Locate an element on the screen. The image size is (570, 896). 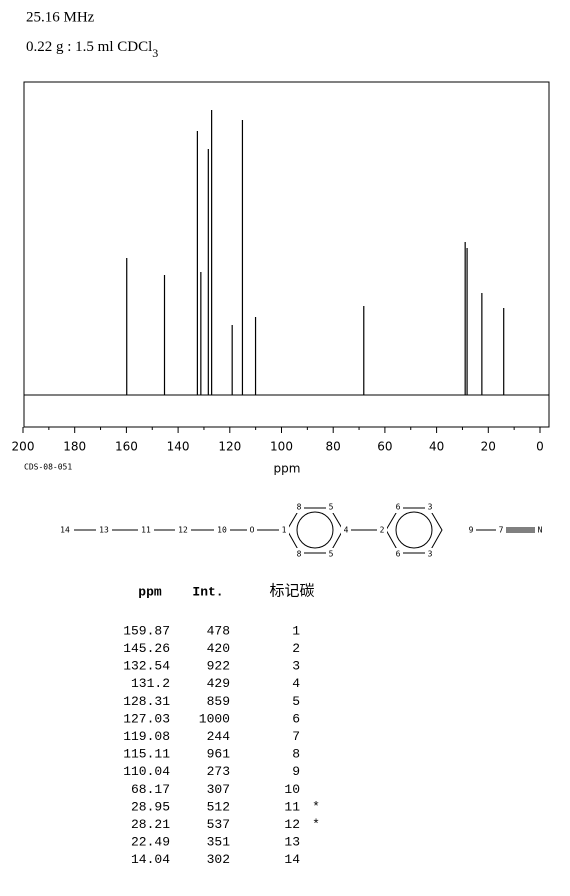
table-cell: 478 is located at coordinates (218, 630).